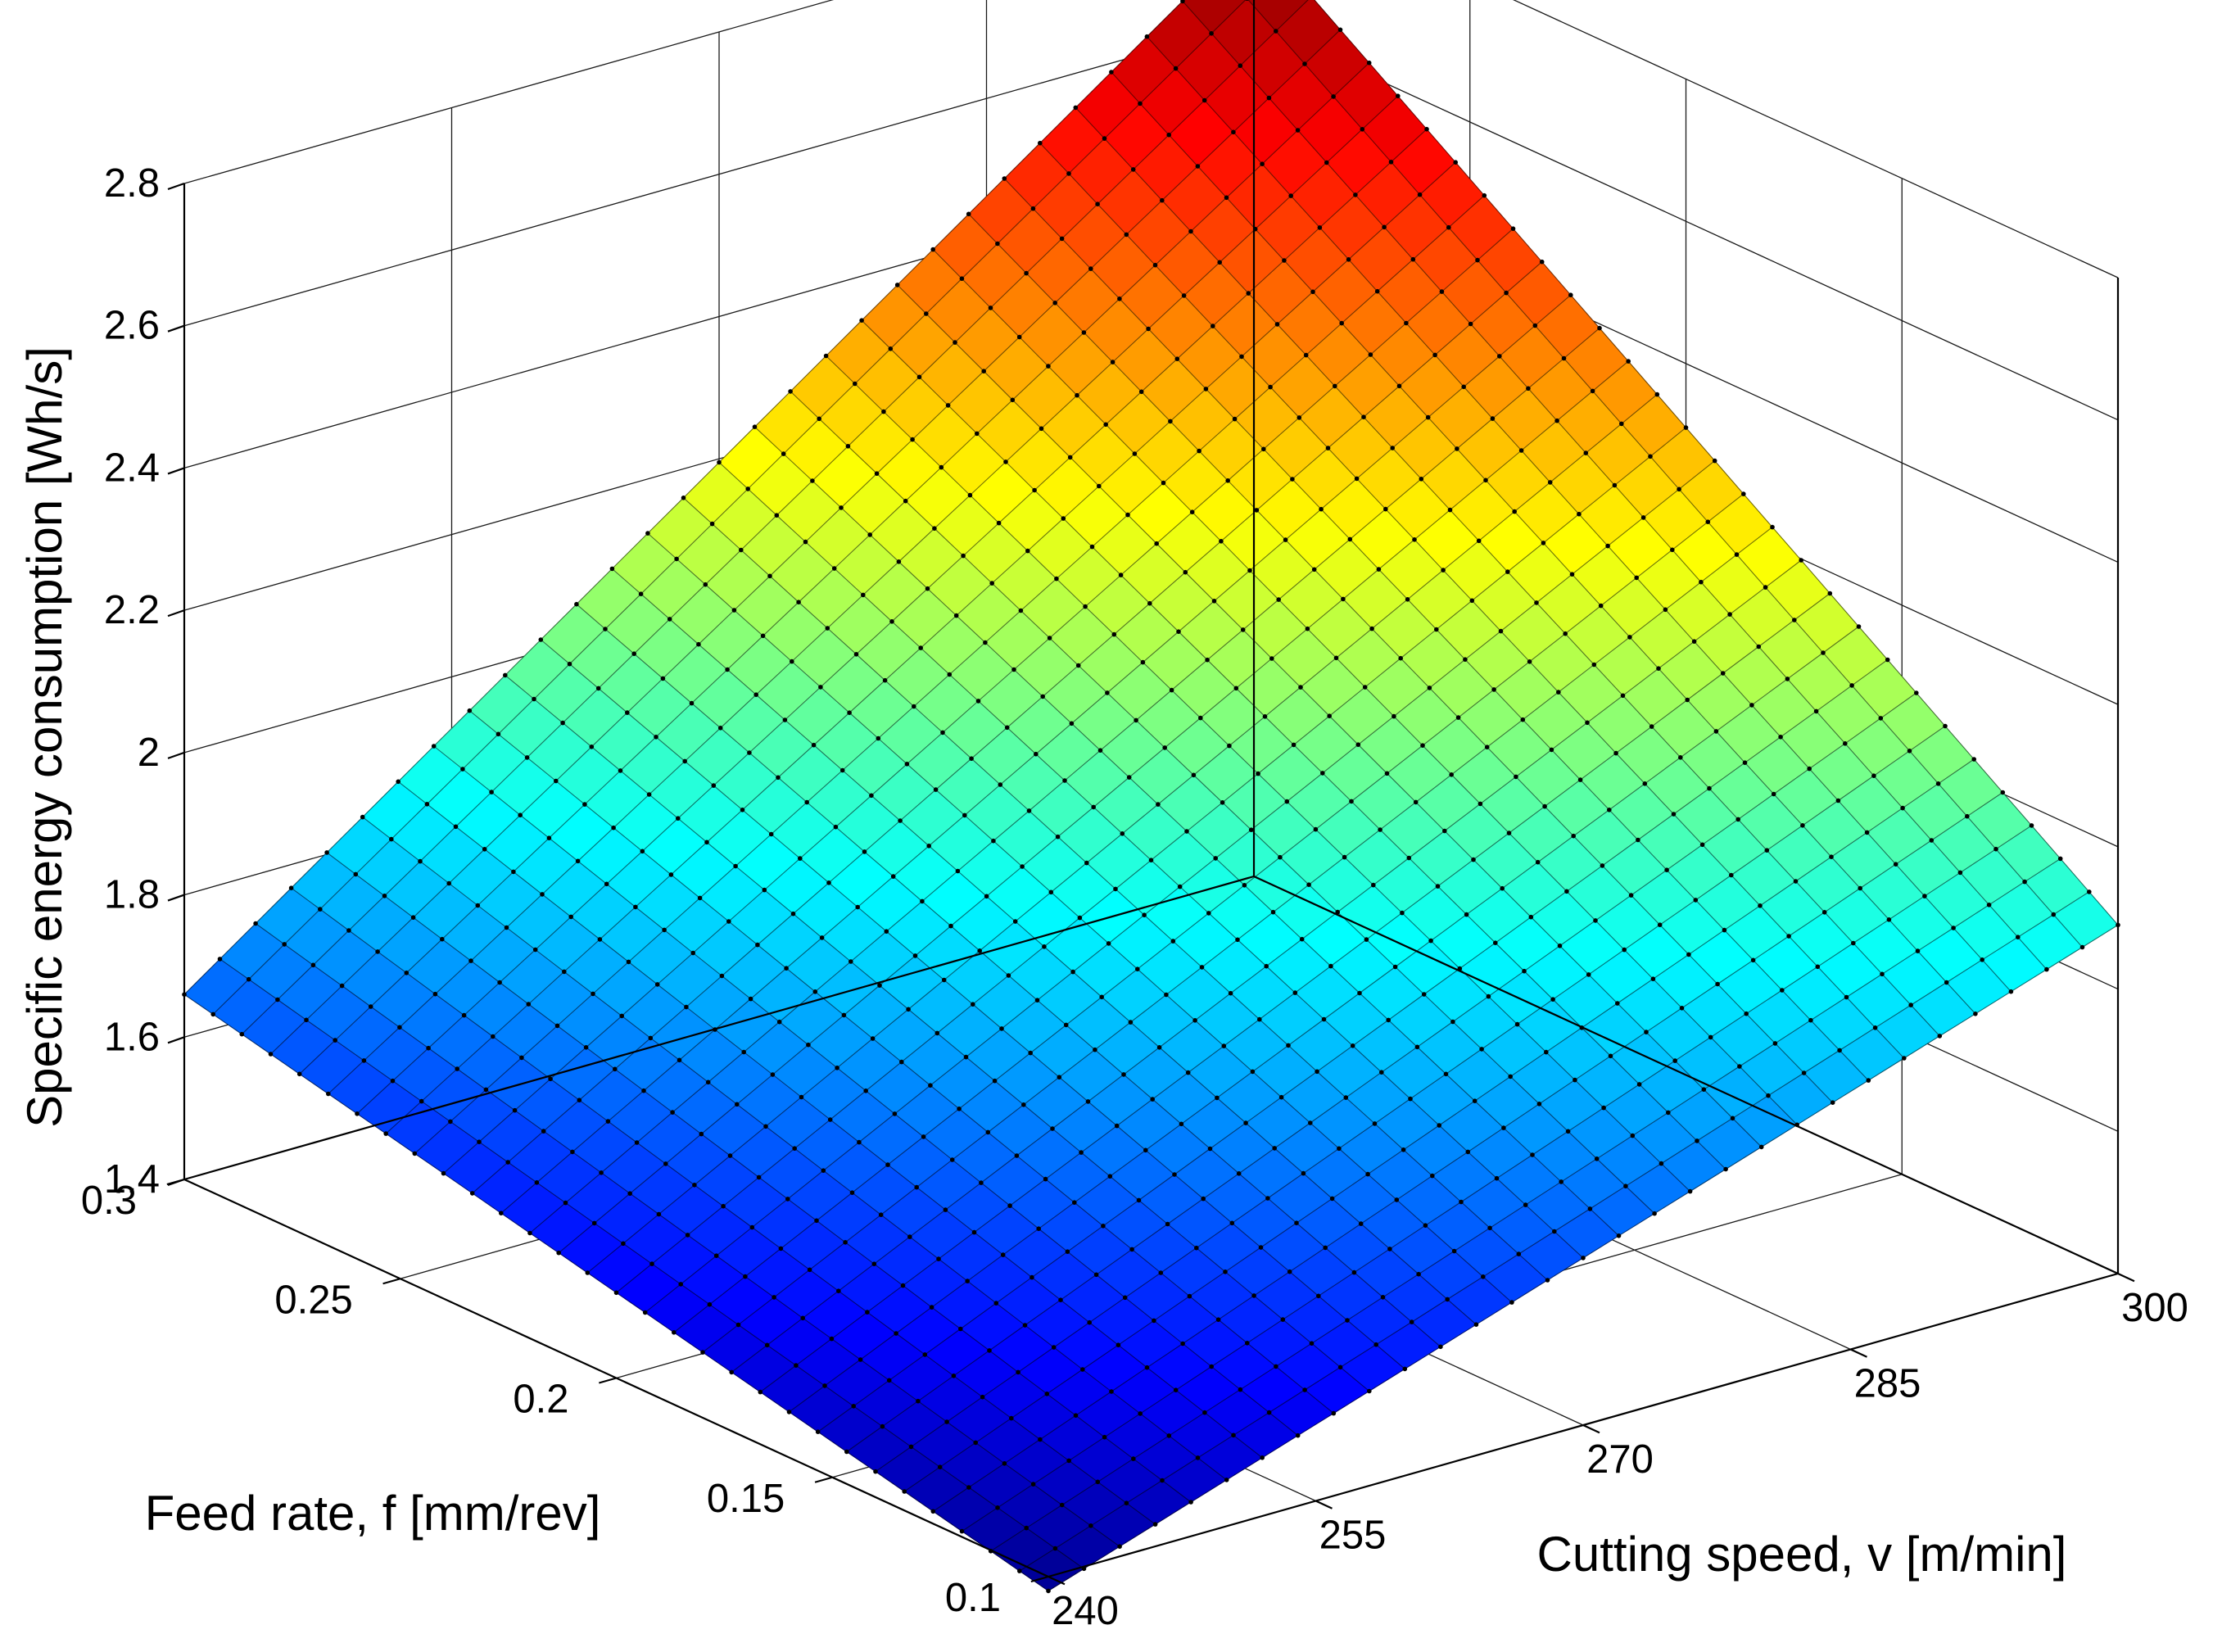 The width and height of the screenshot is (2231, 1652). I want to click on x-tick-label: 240, so click(1085, 1611).